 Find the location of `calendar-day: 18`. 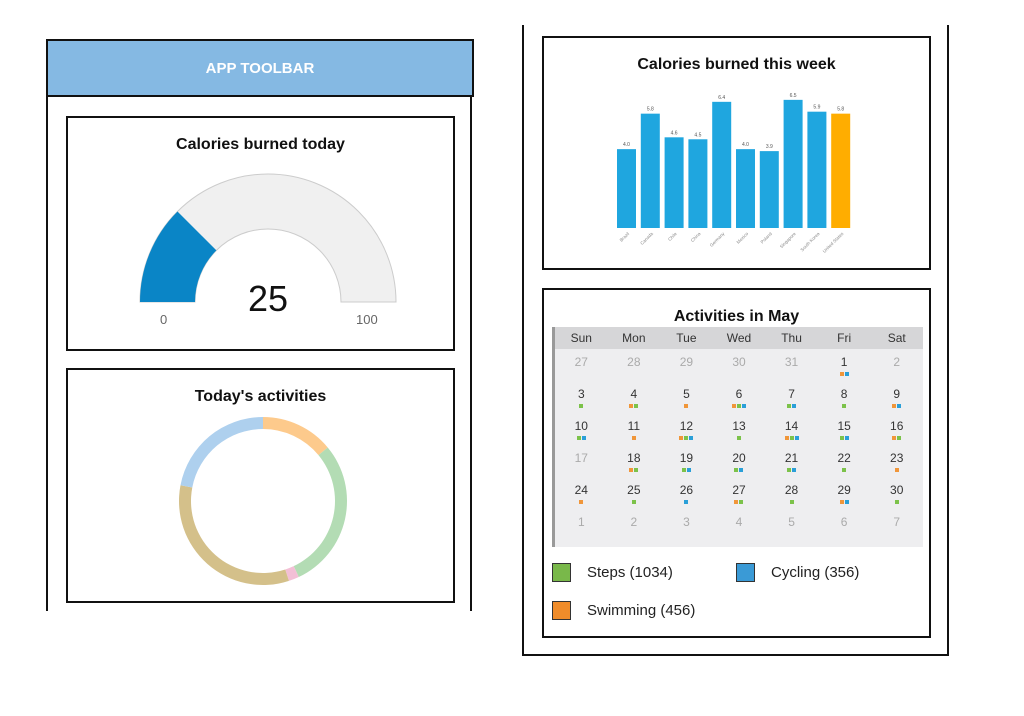

calendar-day: 18 is located at coordinates (634, 461).